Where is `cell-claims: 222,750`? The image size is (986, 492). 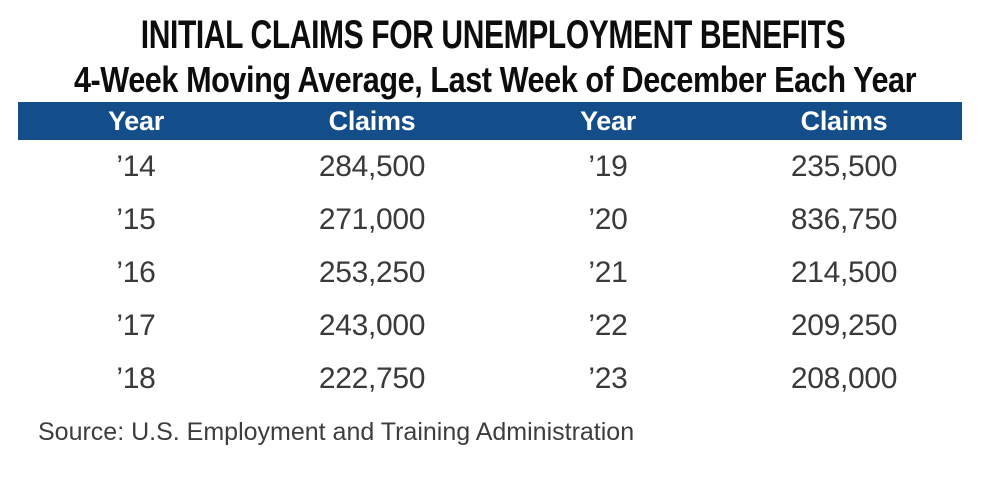 cell-claims: 222,750 is located at coordinates (372, 378).